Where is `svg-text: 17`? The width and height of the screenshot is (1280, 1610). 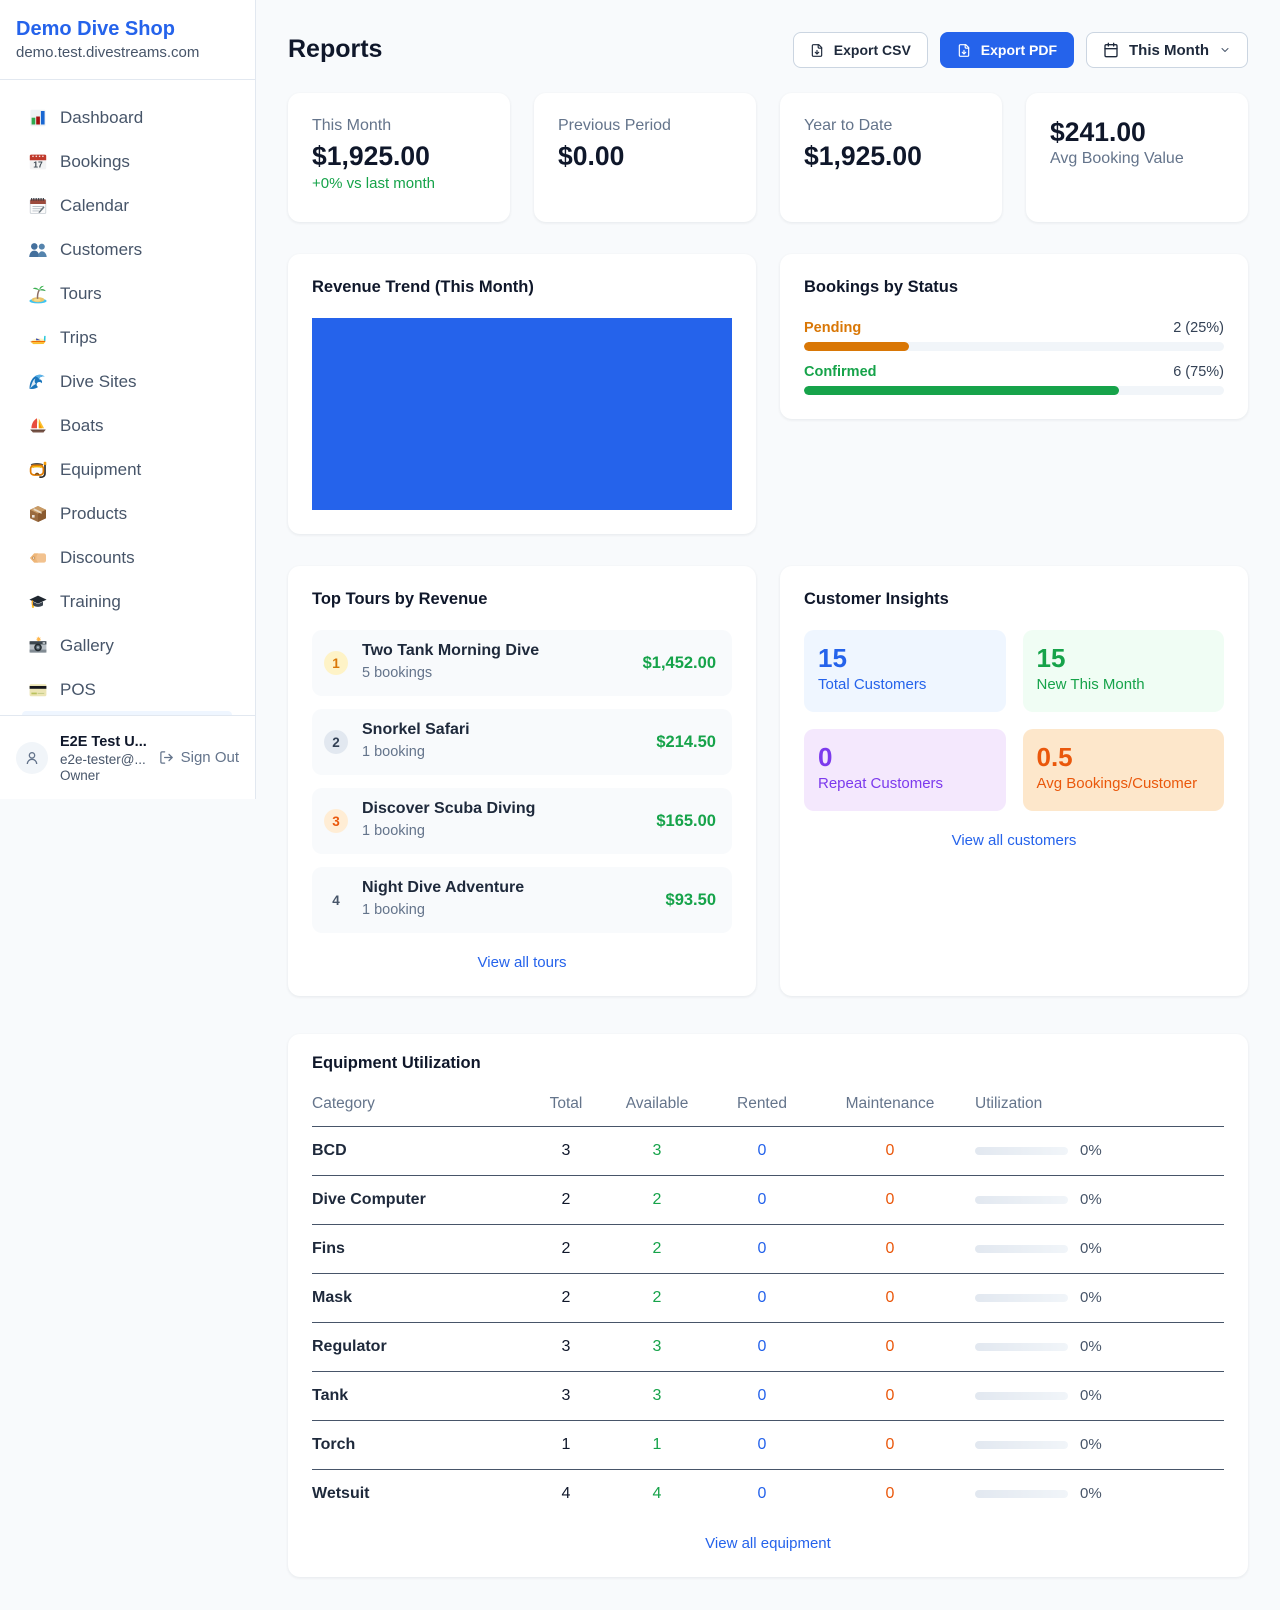
svg-text: 17 is located at coordinates (38, 164).